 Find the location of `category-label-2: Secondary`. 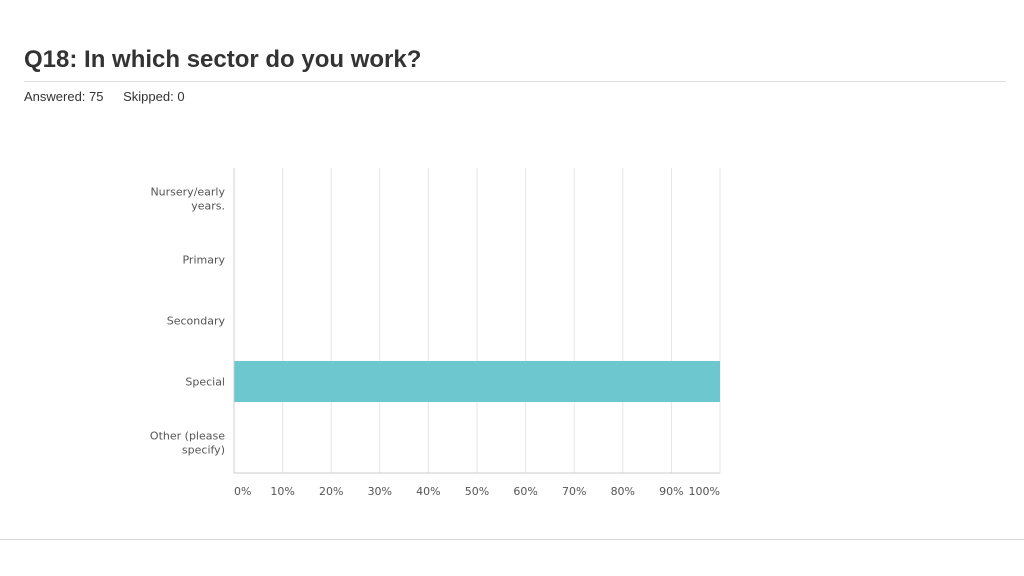

category-label-2: Secondary is located at coordinates (196, 321).